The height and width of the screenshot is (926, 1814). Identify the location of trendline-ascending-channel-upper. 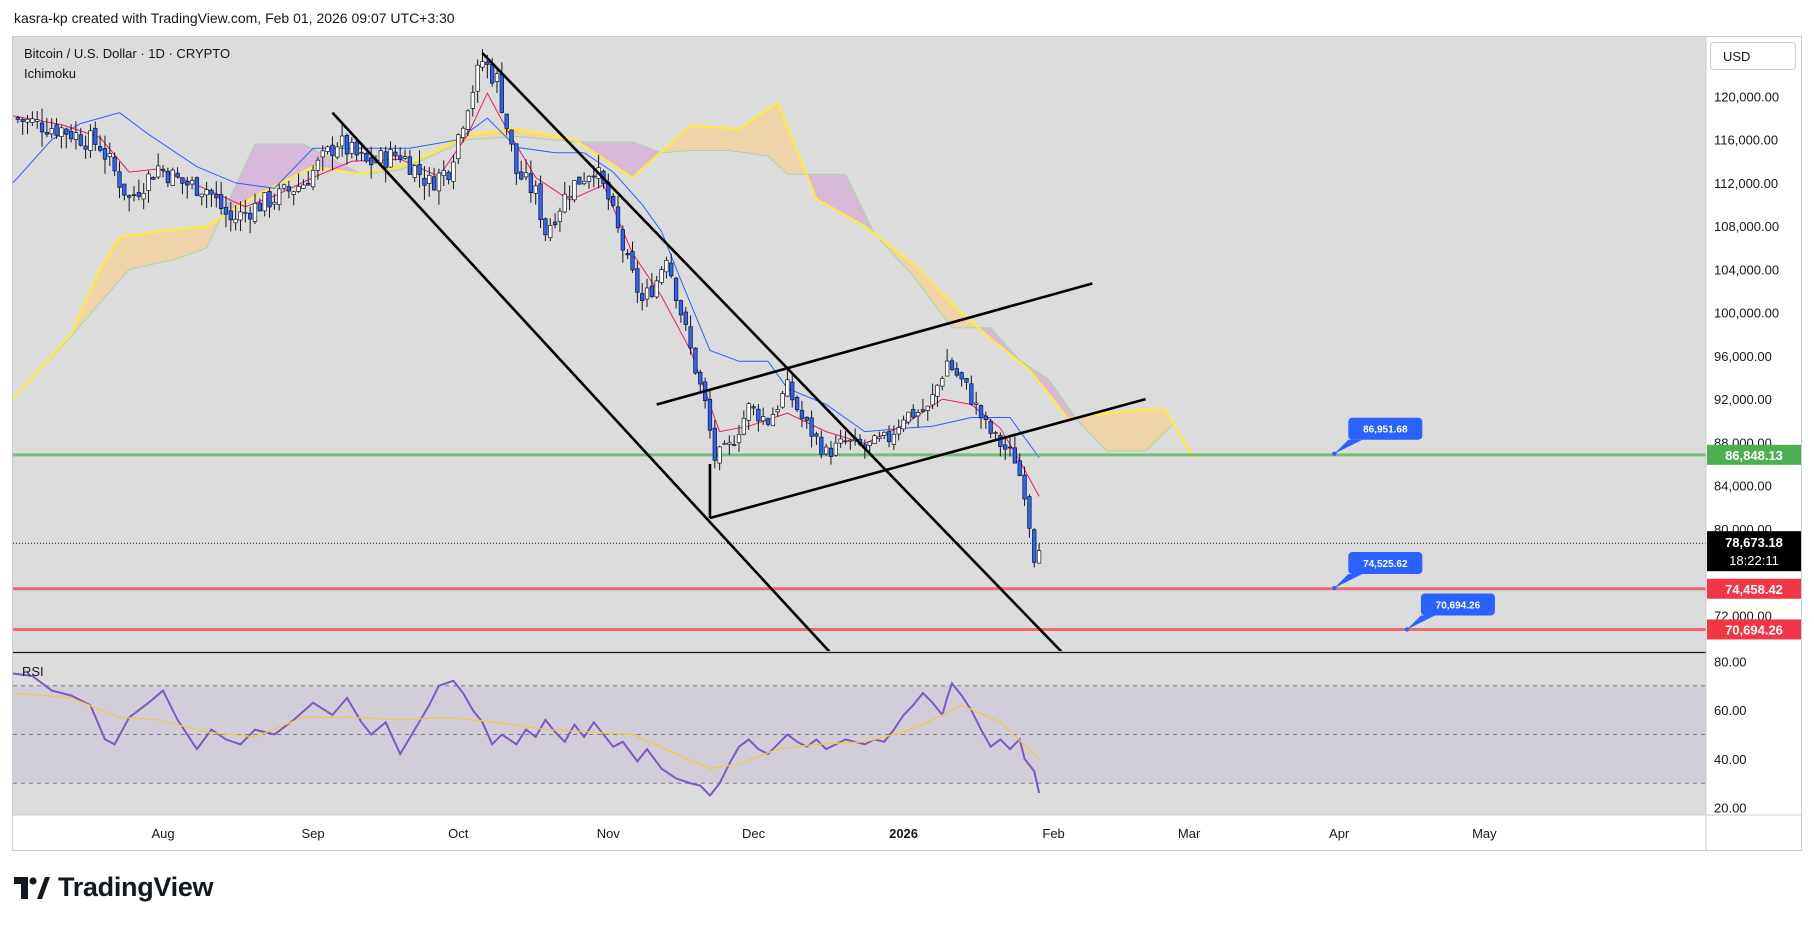
(874, 344).